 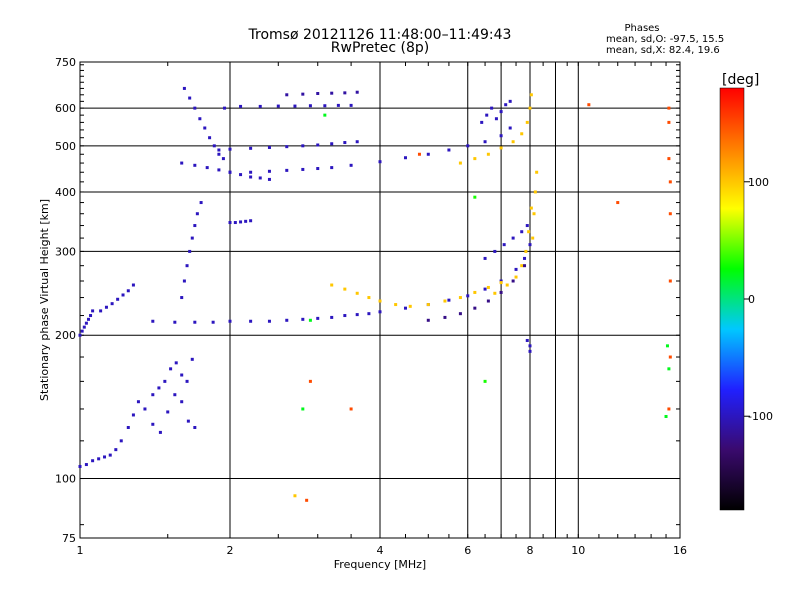 What do you see at coordinates (44, 300) in the screenshot?
I see `y-axis-label: Stationary phase Virtual Height [km]` at bounding box center [44, 300].